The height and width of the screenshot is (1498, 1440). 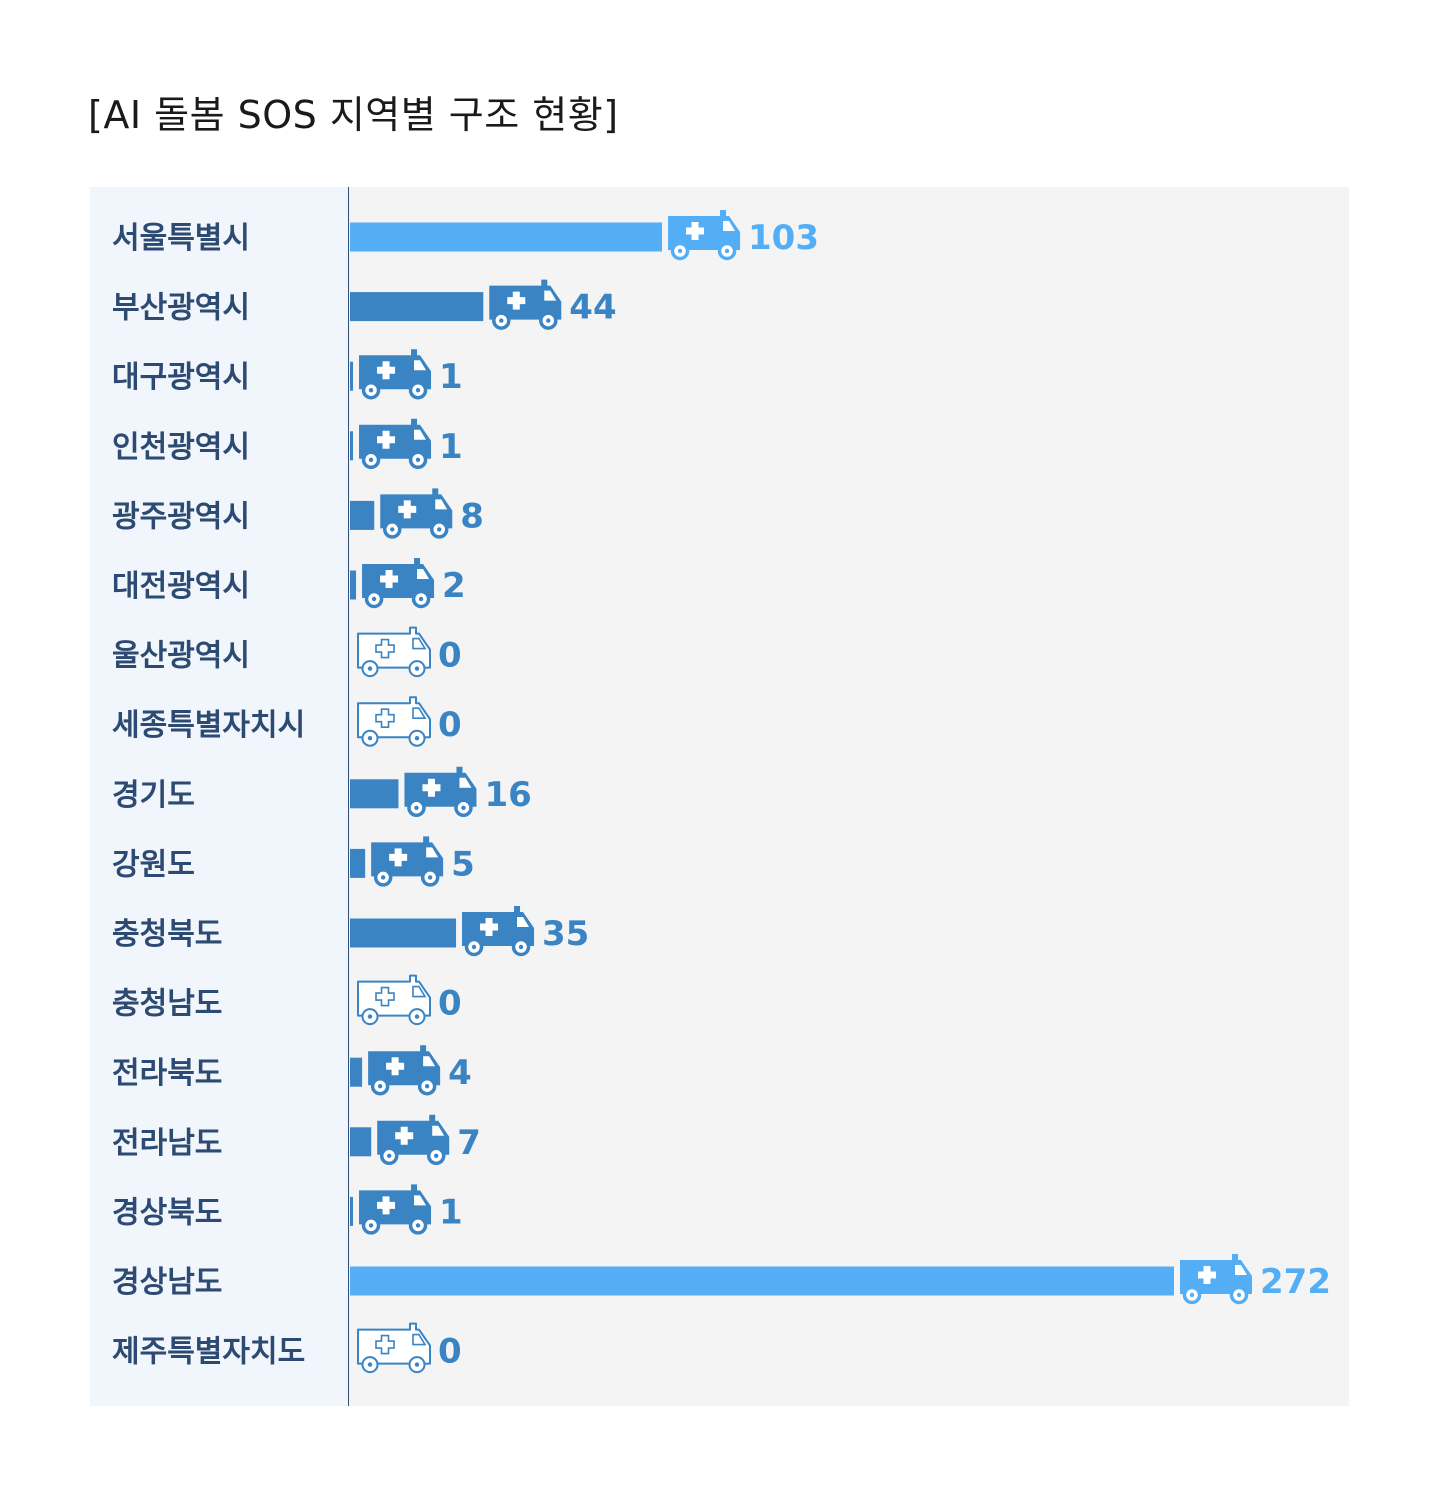 I want to click on category-label: 울산광역시, so click(x=181, y=656).